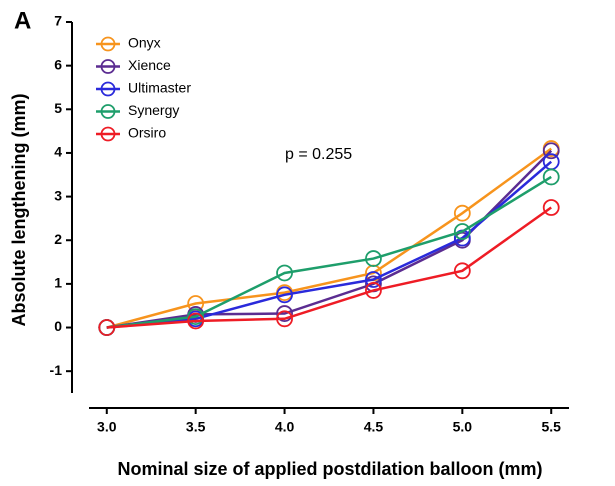 This screenshot has width=615, height=486. Describe the element at coordinates (159, 88) in the screenshot. I see `legend-label: Ultimaster` at that location.